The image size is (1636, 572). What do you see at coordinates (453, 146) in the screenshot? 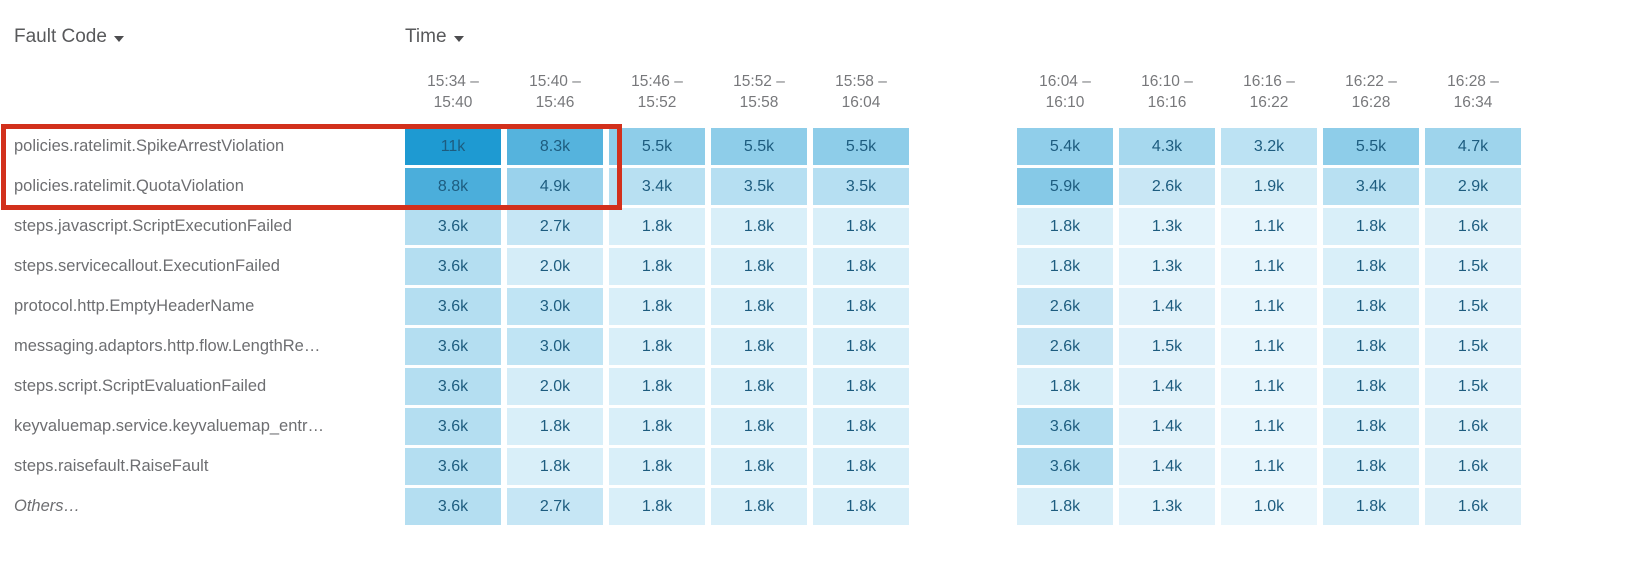
I see `heatmap-cell: 11k` at bounding box center [453, 146].